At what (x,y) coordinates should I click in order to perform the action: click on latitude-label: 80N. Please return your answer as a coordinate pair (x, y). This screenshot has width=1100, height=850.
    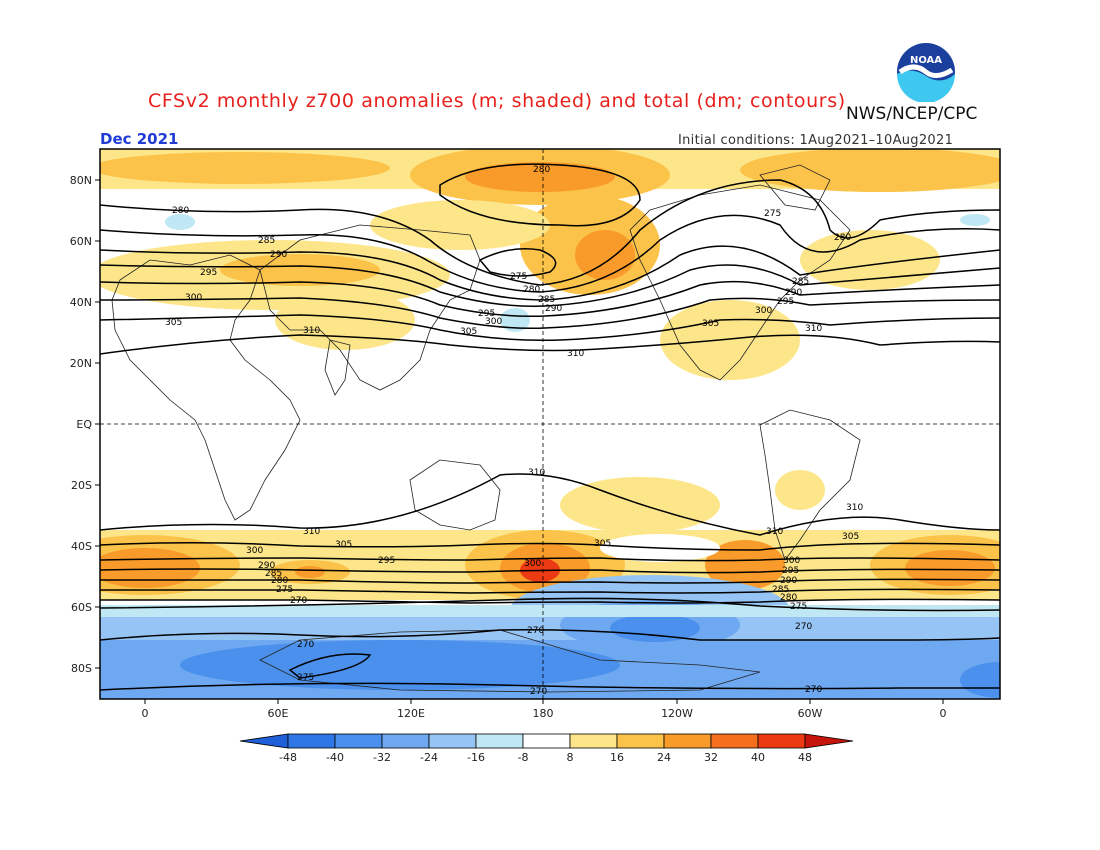
    Looking at the image, I should click on (81, 180).